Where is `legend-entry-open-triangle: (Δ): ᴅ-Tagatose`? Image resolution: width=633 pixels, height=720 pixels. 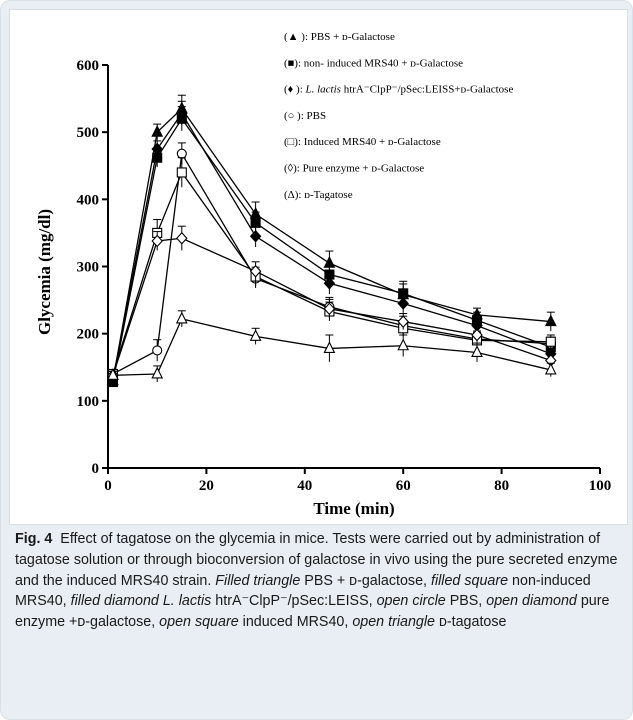
legend-entry-open-triangle: (Δ): ᴅ-Tagatose is located at coordinates (318, 195).